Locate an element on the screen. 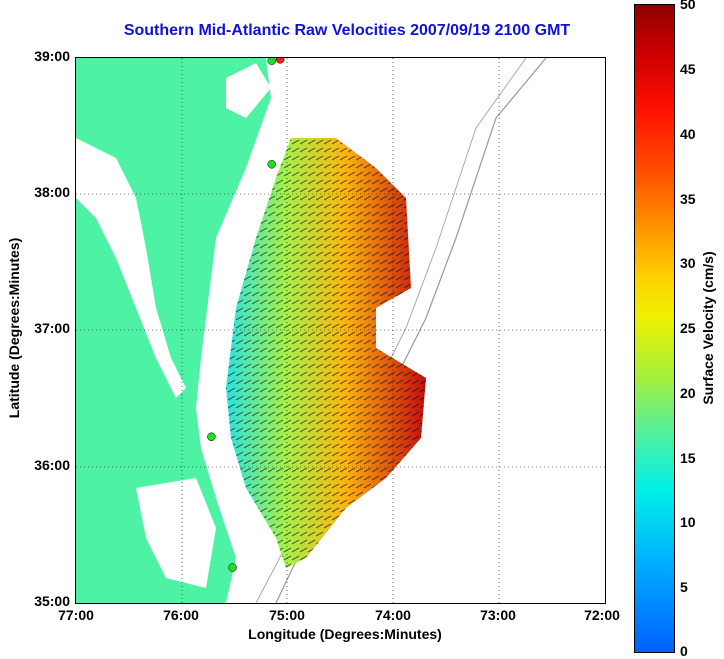 This screenshot has height=659, width=724. colorbar-tick: 40 is located at coordinates (688, 134).